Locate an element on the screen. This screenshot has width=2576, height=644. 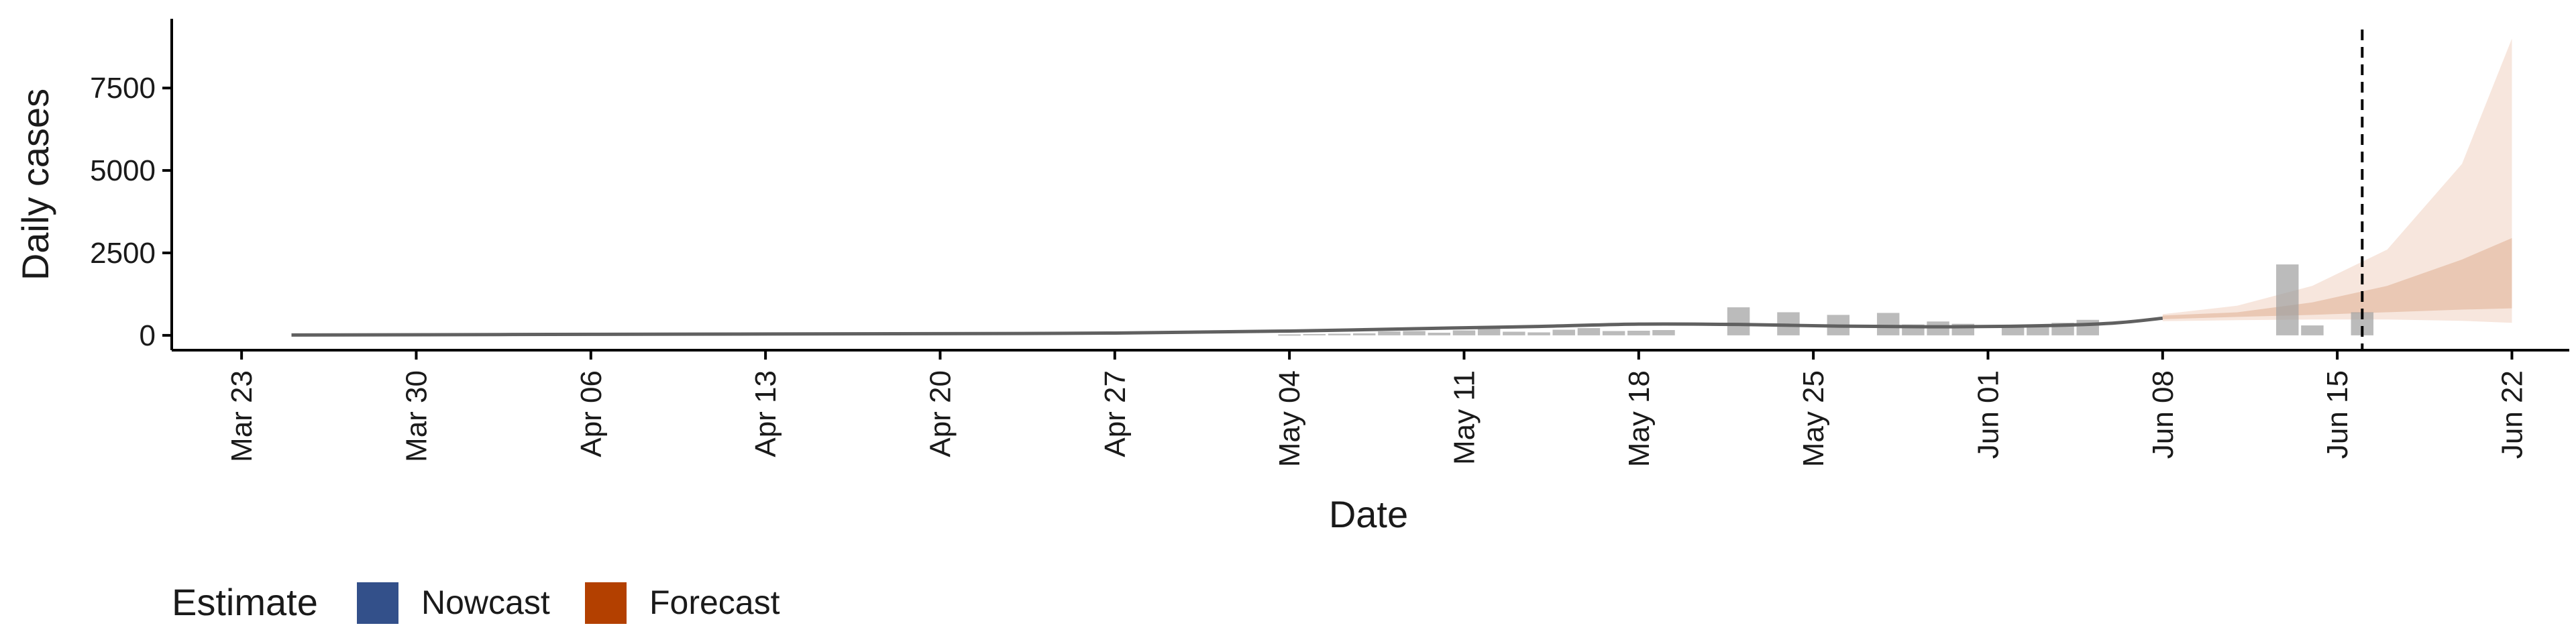
x-axis-title: Date is located at coordinates (1368, 514).